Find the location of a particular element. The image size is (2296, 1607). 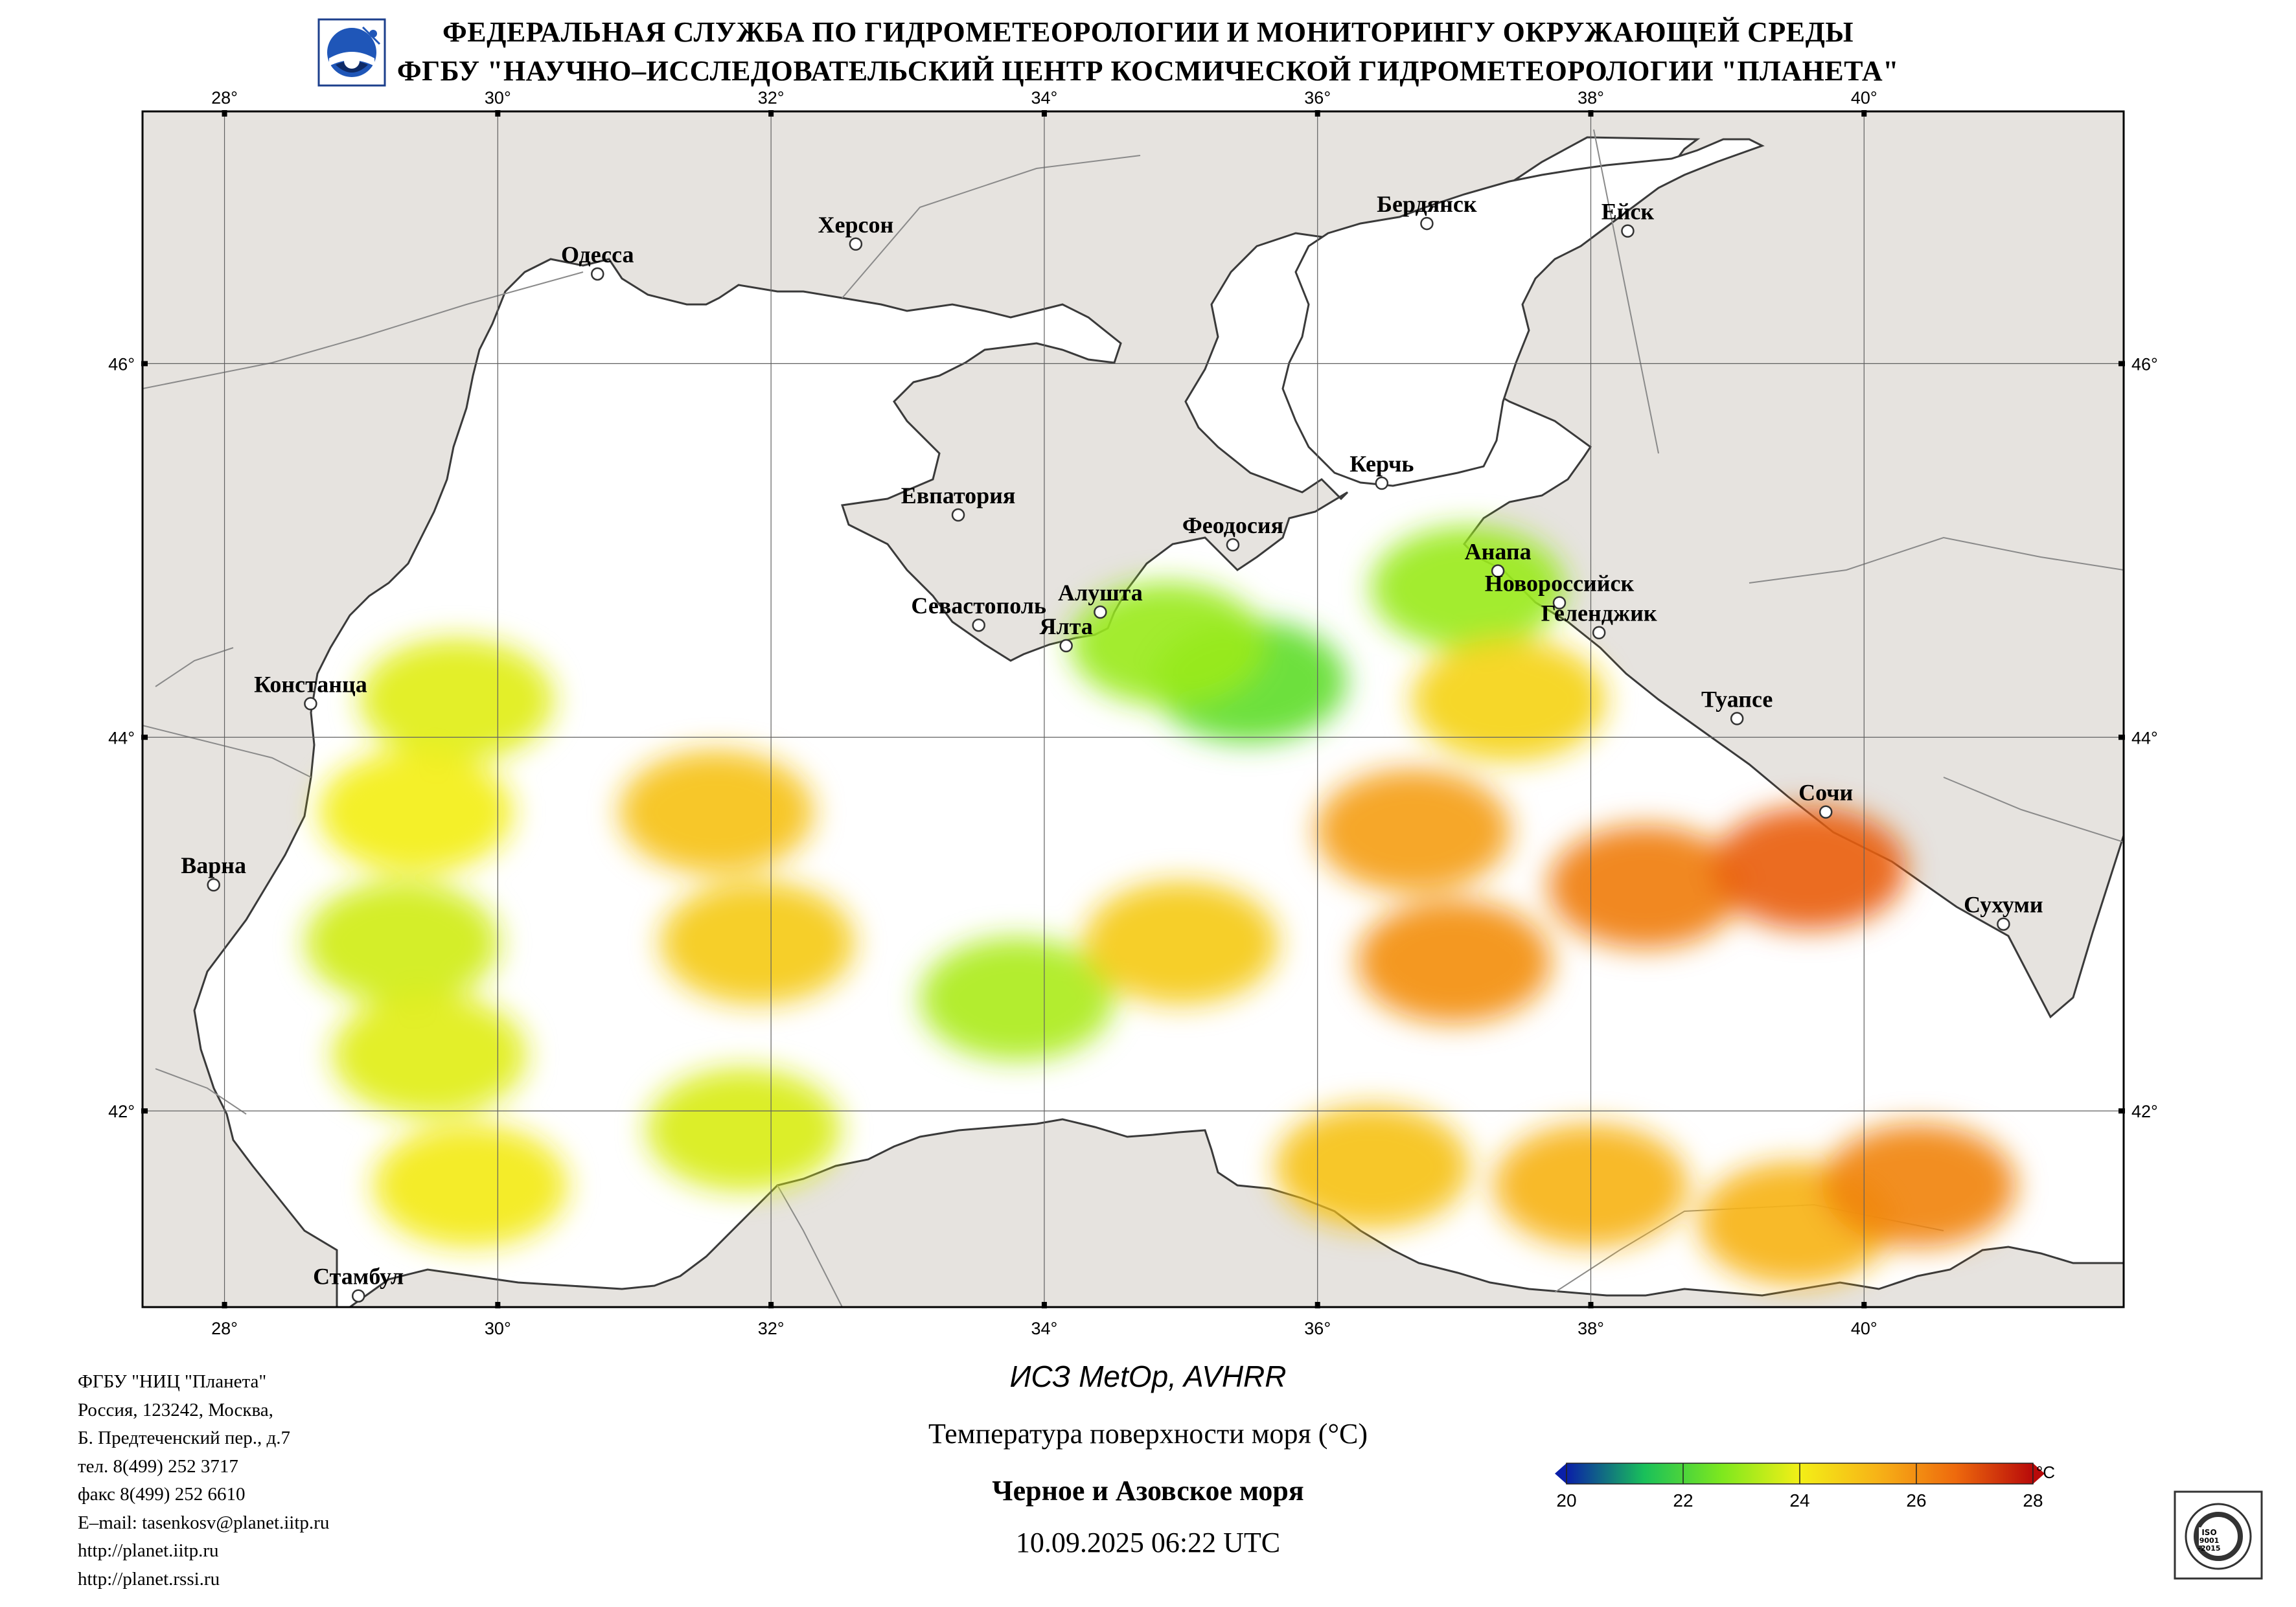

lon-tick-label: 34° is located at coordinates (1044, 98).